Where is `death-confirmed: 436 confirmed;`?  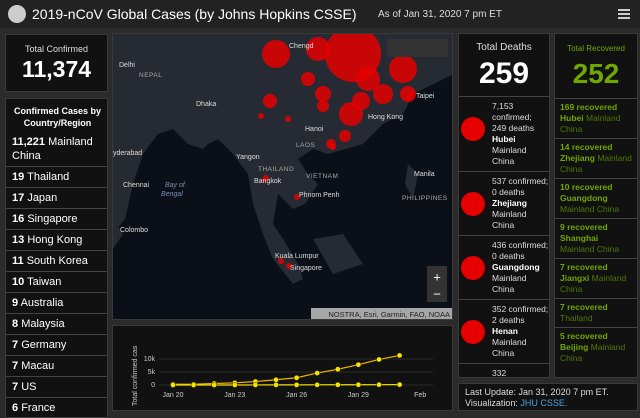 death-confirmed: 436 confirmed; is located at coordinates (520, 245).